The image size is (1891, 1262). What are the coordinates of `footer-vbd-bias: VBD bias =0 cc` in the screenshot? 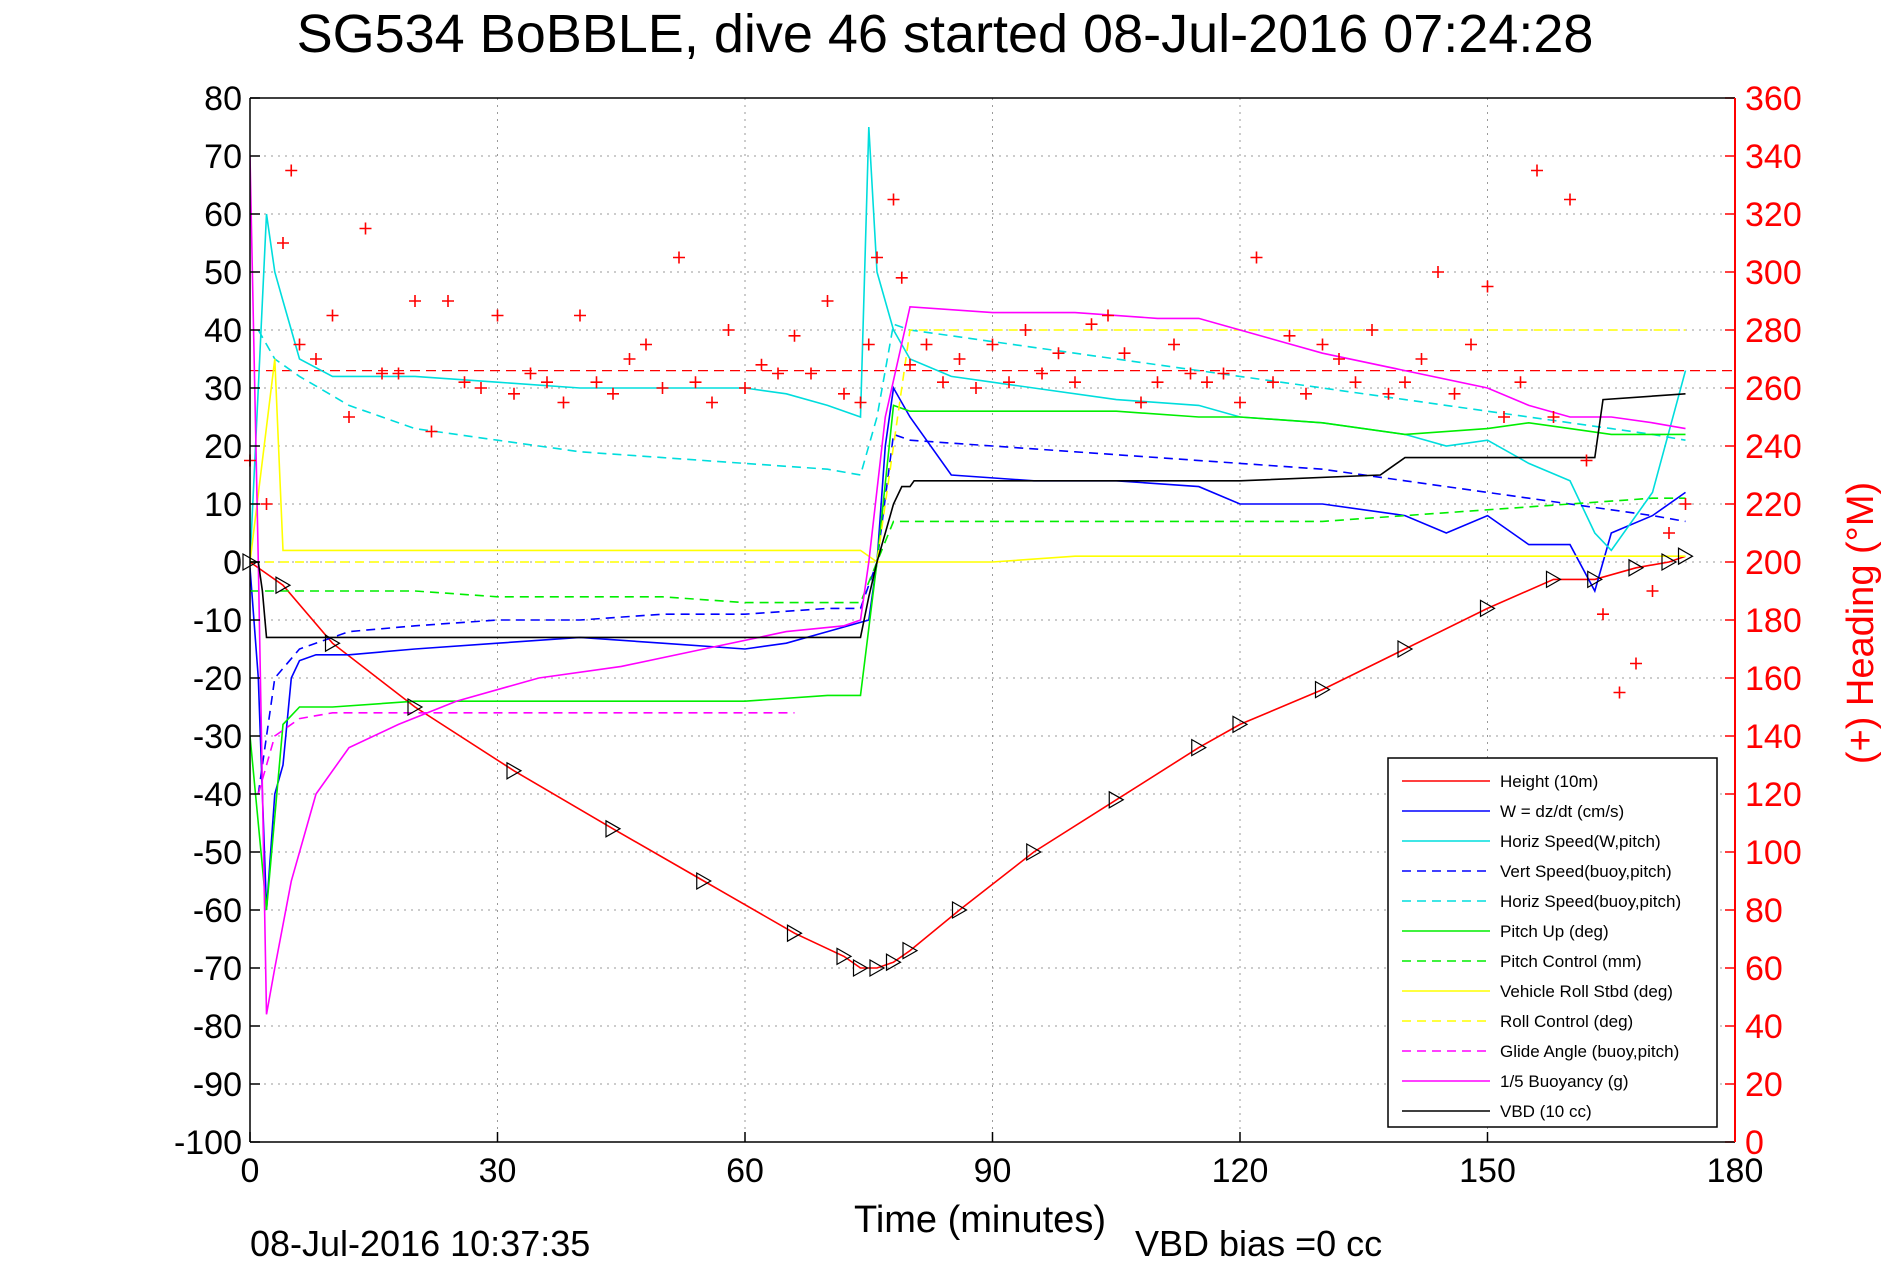 It's located at (1258, 1242).